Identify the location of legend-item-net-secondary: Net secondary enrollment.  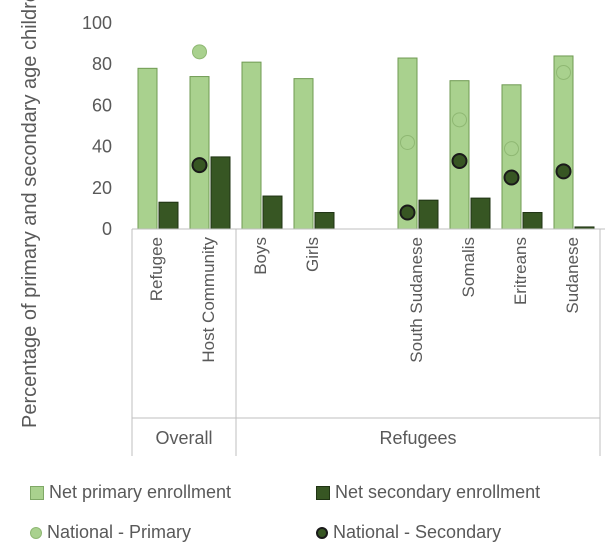
(428, 492).